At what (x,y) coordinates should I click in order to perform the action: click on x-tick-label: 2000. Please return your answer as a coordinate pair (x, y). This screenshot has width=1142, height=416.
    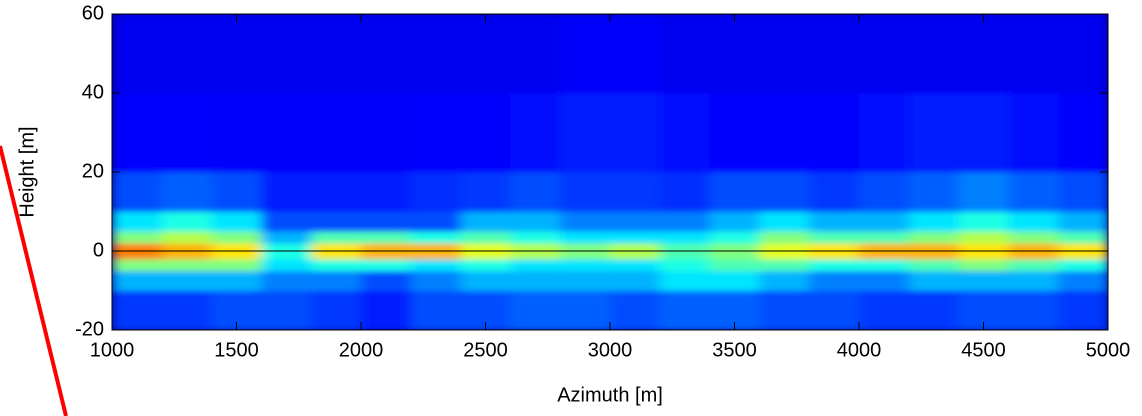
    Looking at the image, I should click on (361, 350).